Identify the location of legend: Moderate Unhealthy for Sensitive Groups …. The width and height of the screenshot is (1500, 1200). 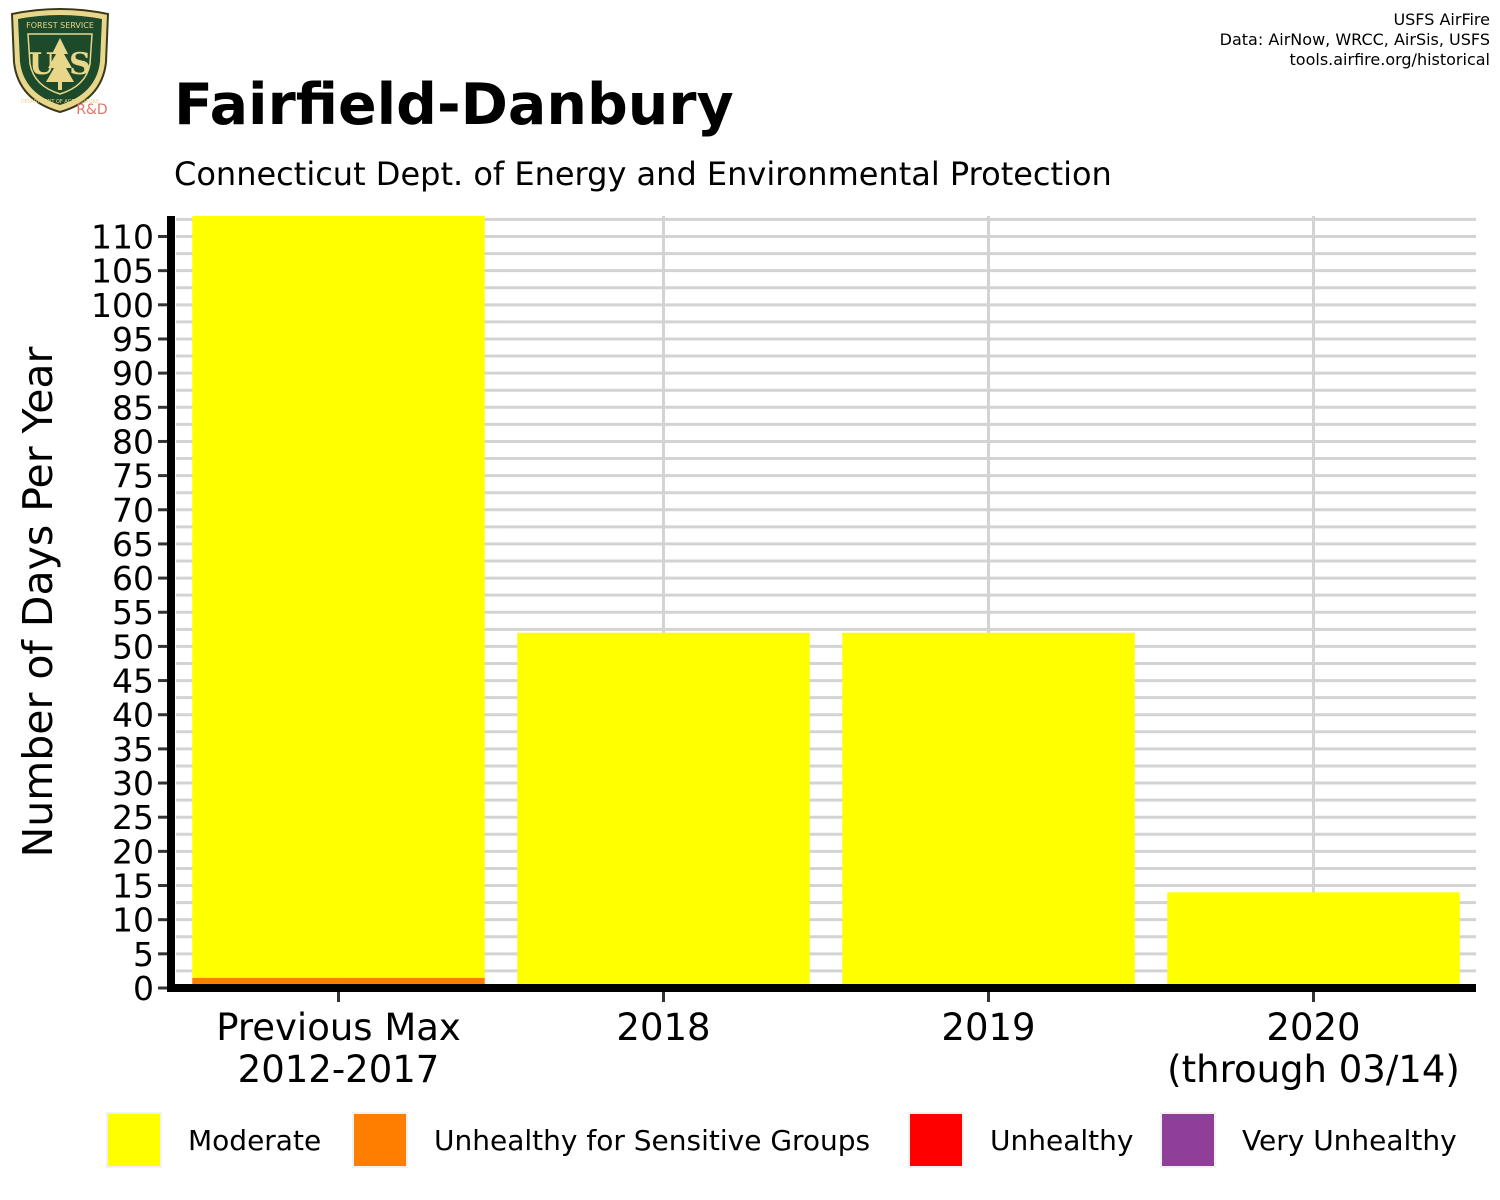
(750, 1140).